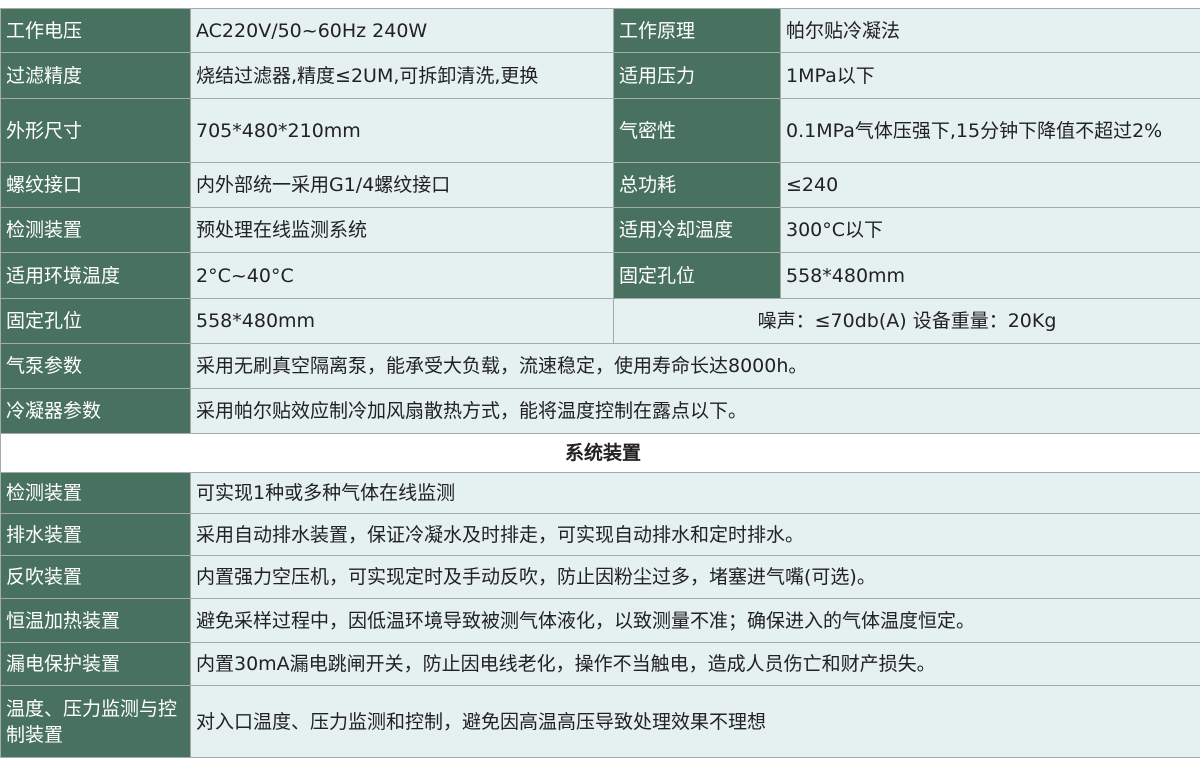 The width and height of the screenshot is (1200, 770). I want to click on spec-label: 螺纹接口, so click(95, 185).